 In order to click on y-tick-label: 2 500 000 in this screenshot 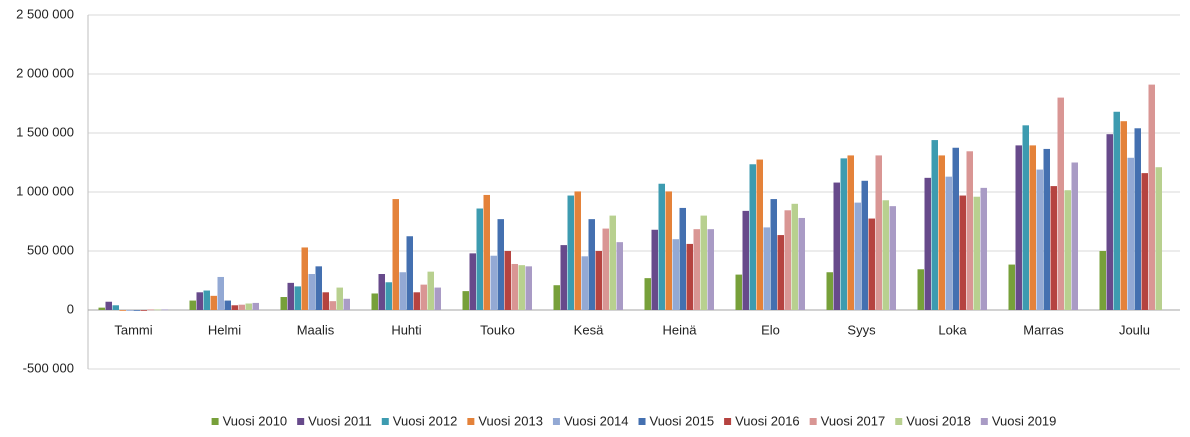, I will do `click(45, 13)`.